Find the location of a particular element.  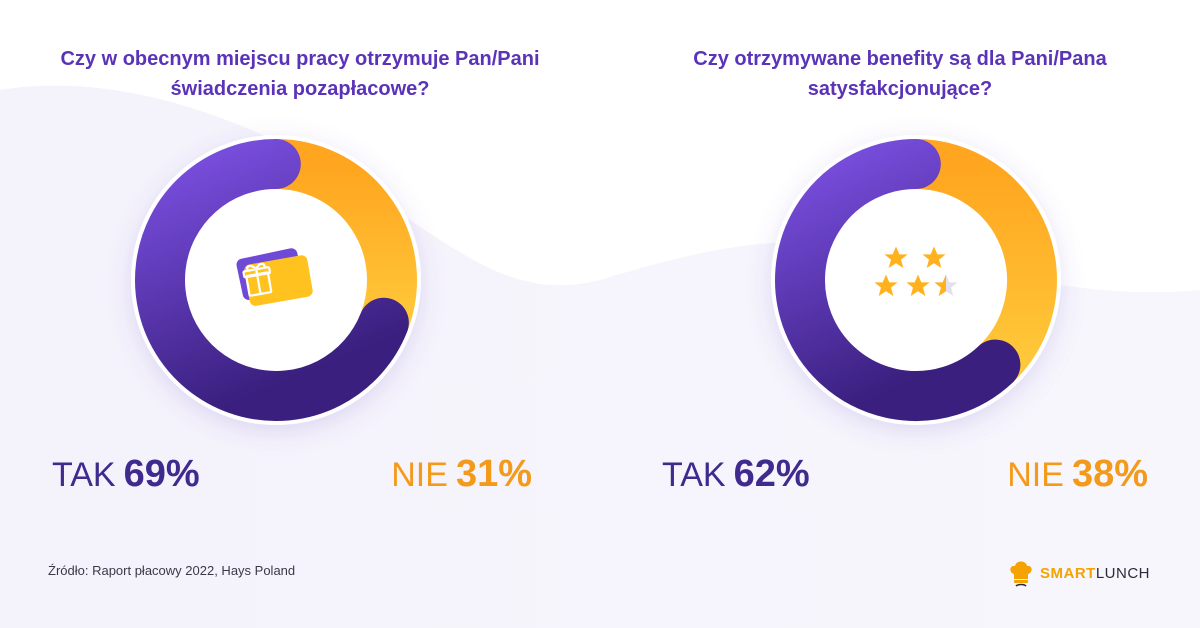

gift-card-icon is located at coordinates (274, 277).